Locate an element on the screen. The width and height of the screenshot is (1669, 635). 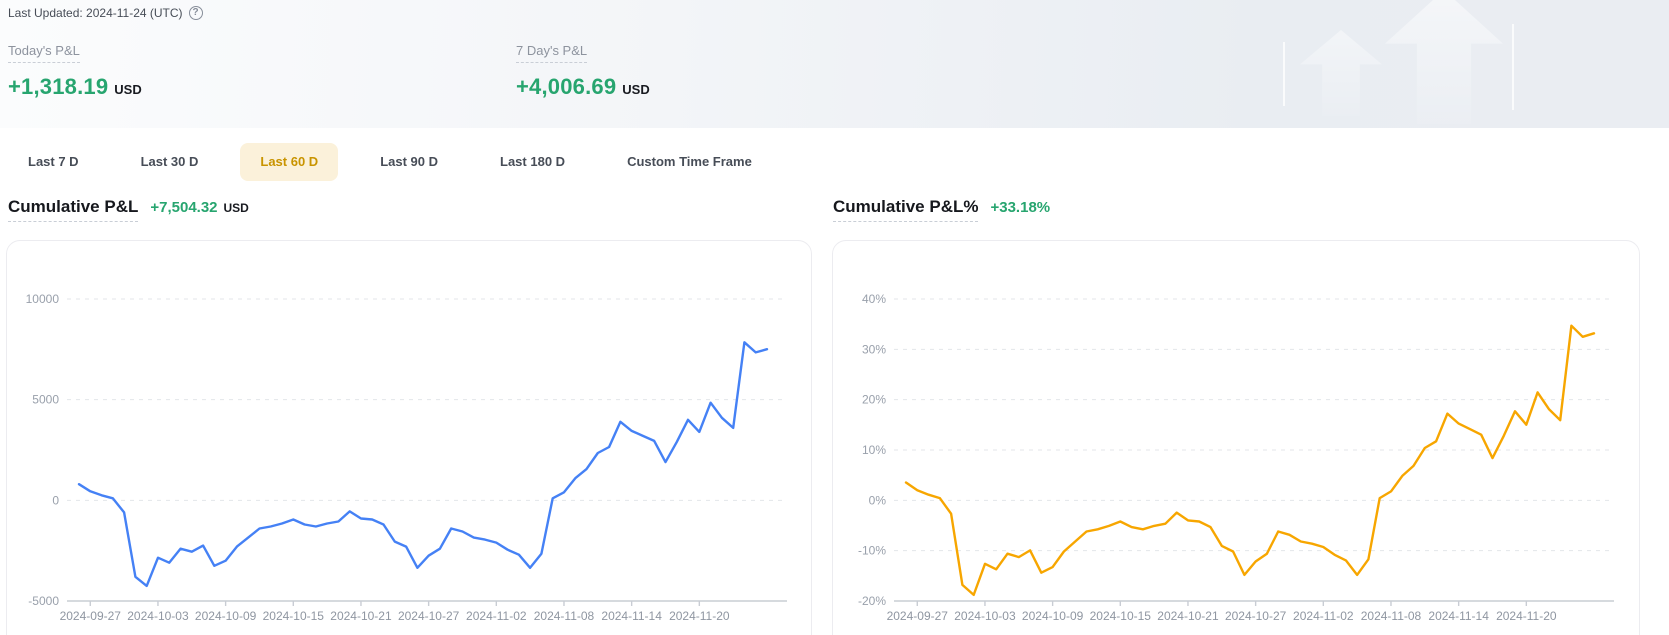
seven-day-pnl-cell: 7 Day's P&L +4,006.69 USD is located at coordinates (583, 71).